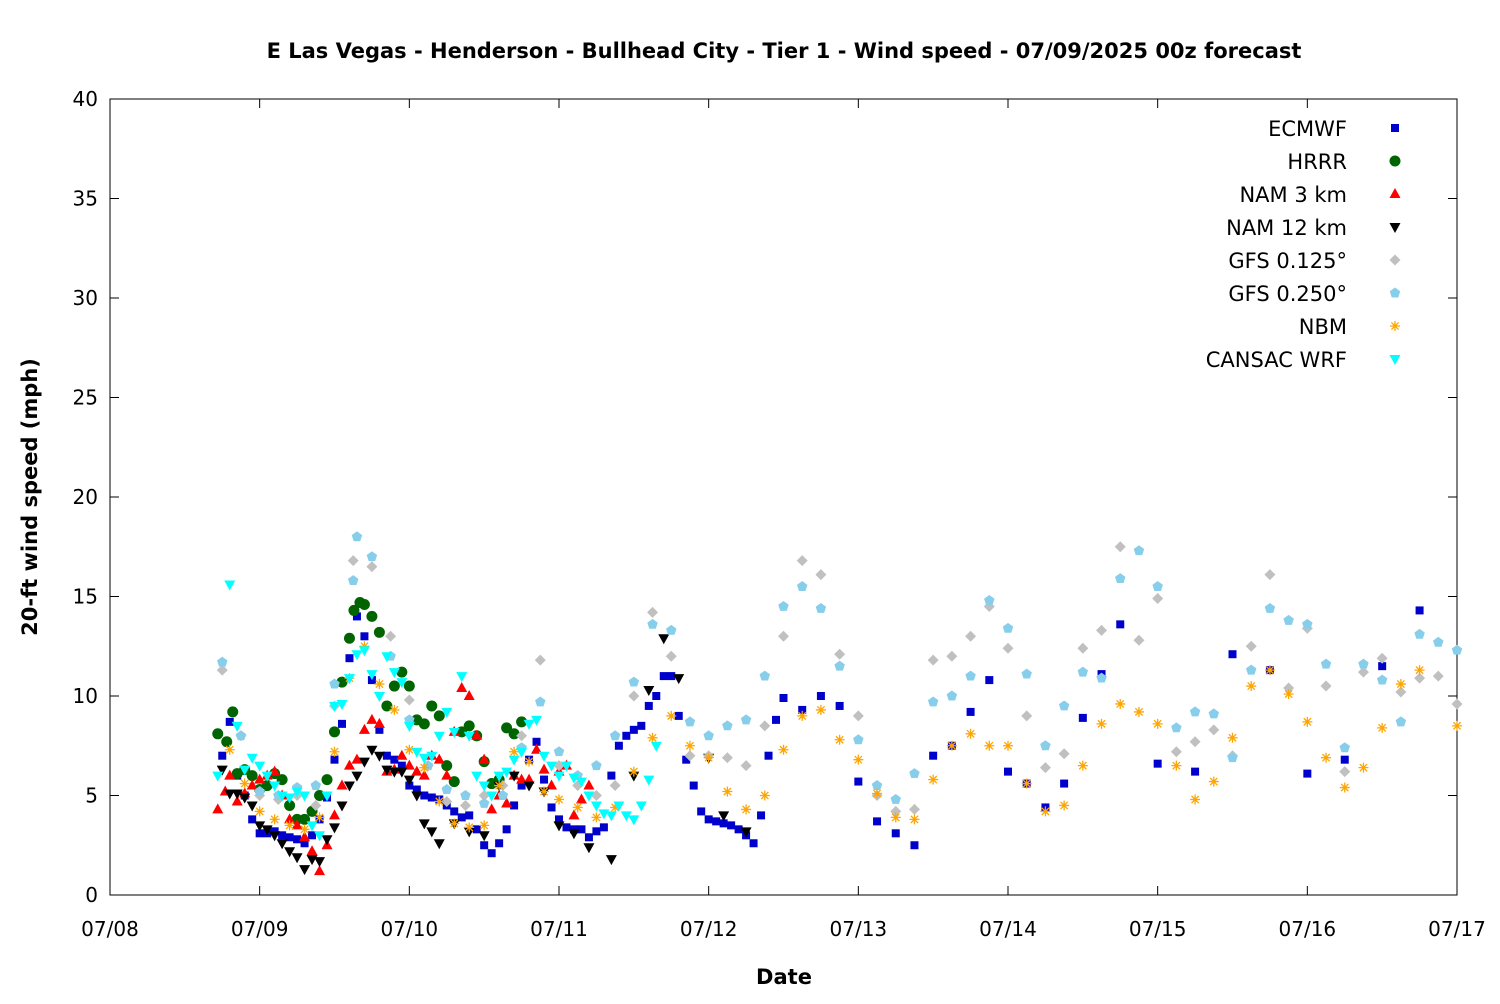  Describe the element at coordinates (110, 929) in the screenshot. I see `x-tick-label: 07/08` at that location.